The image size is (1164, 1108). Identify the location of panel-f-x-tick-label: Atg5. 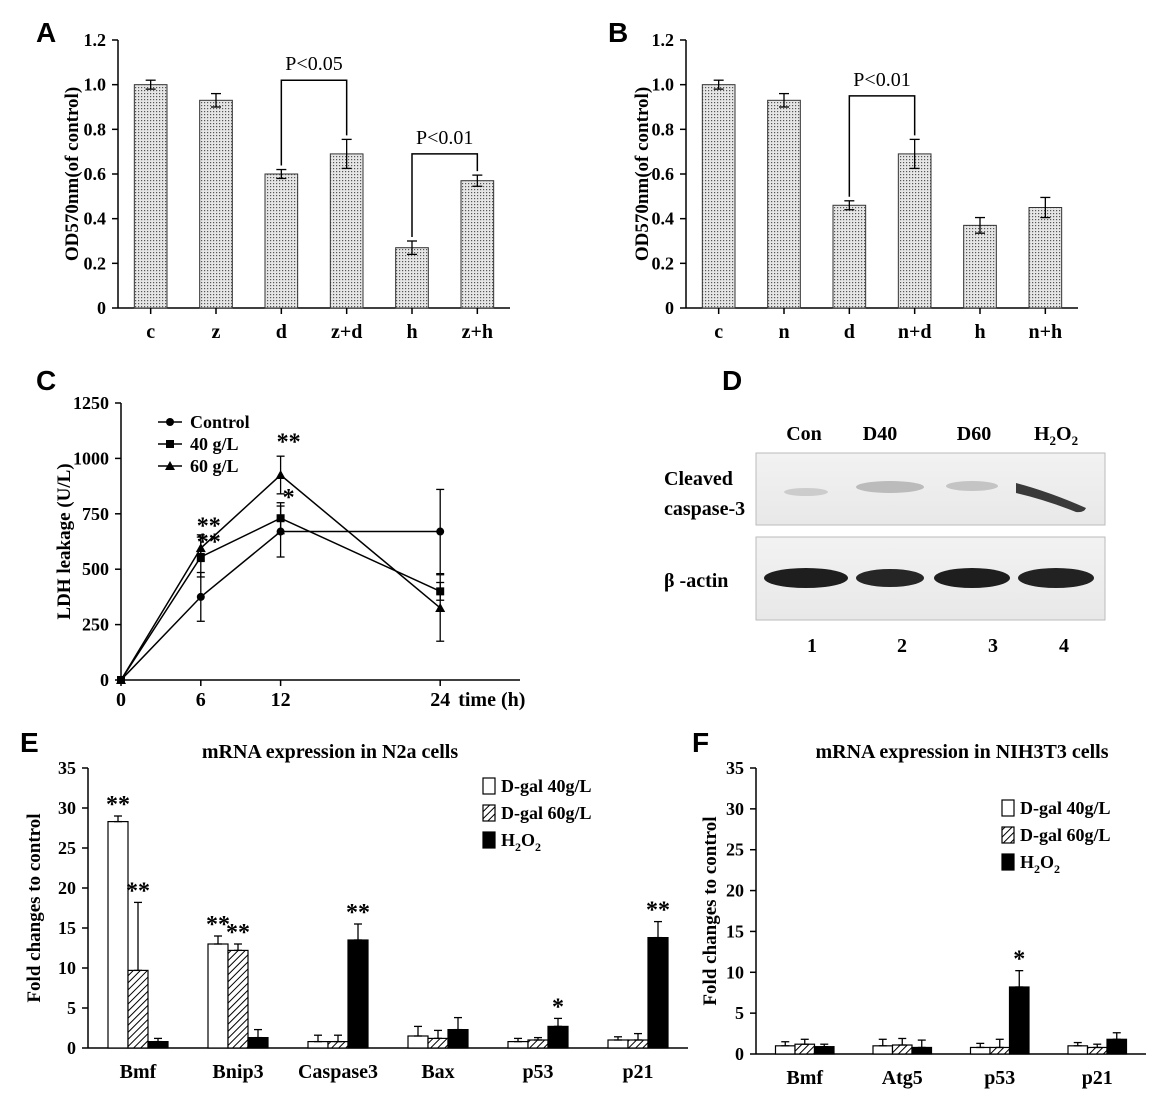
(902, 1078).